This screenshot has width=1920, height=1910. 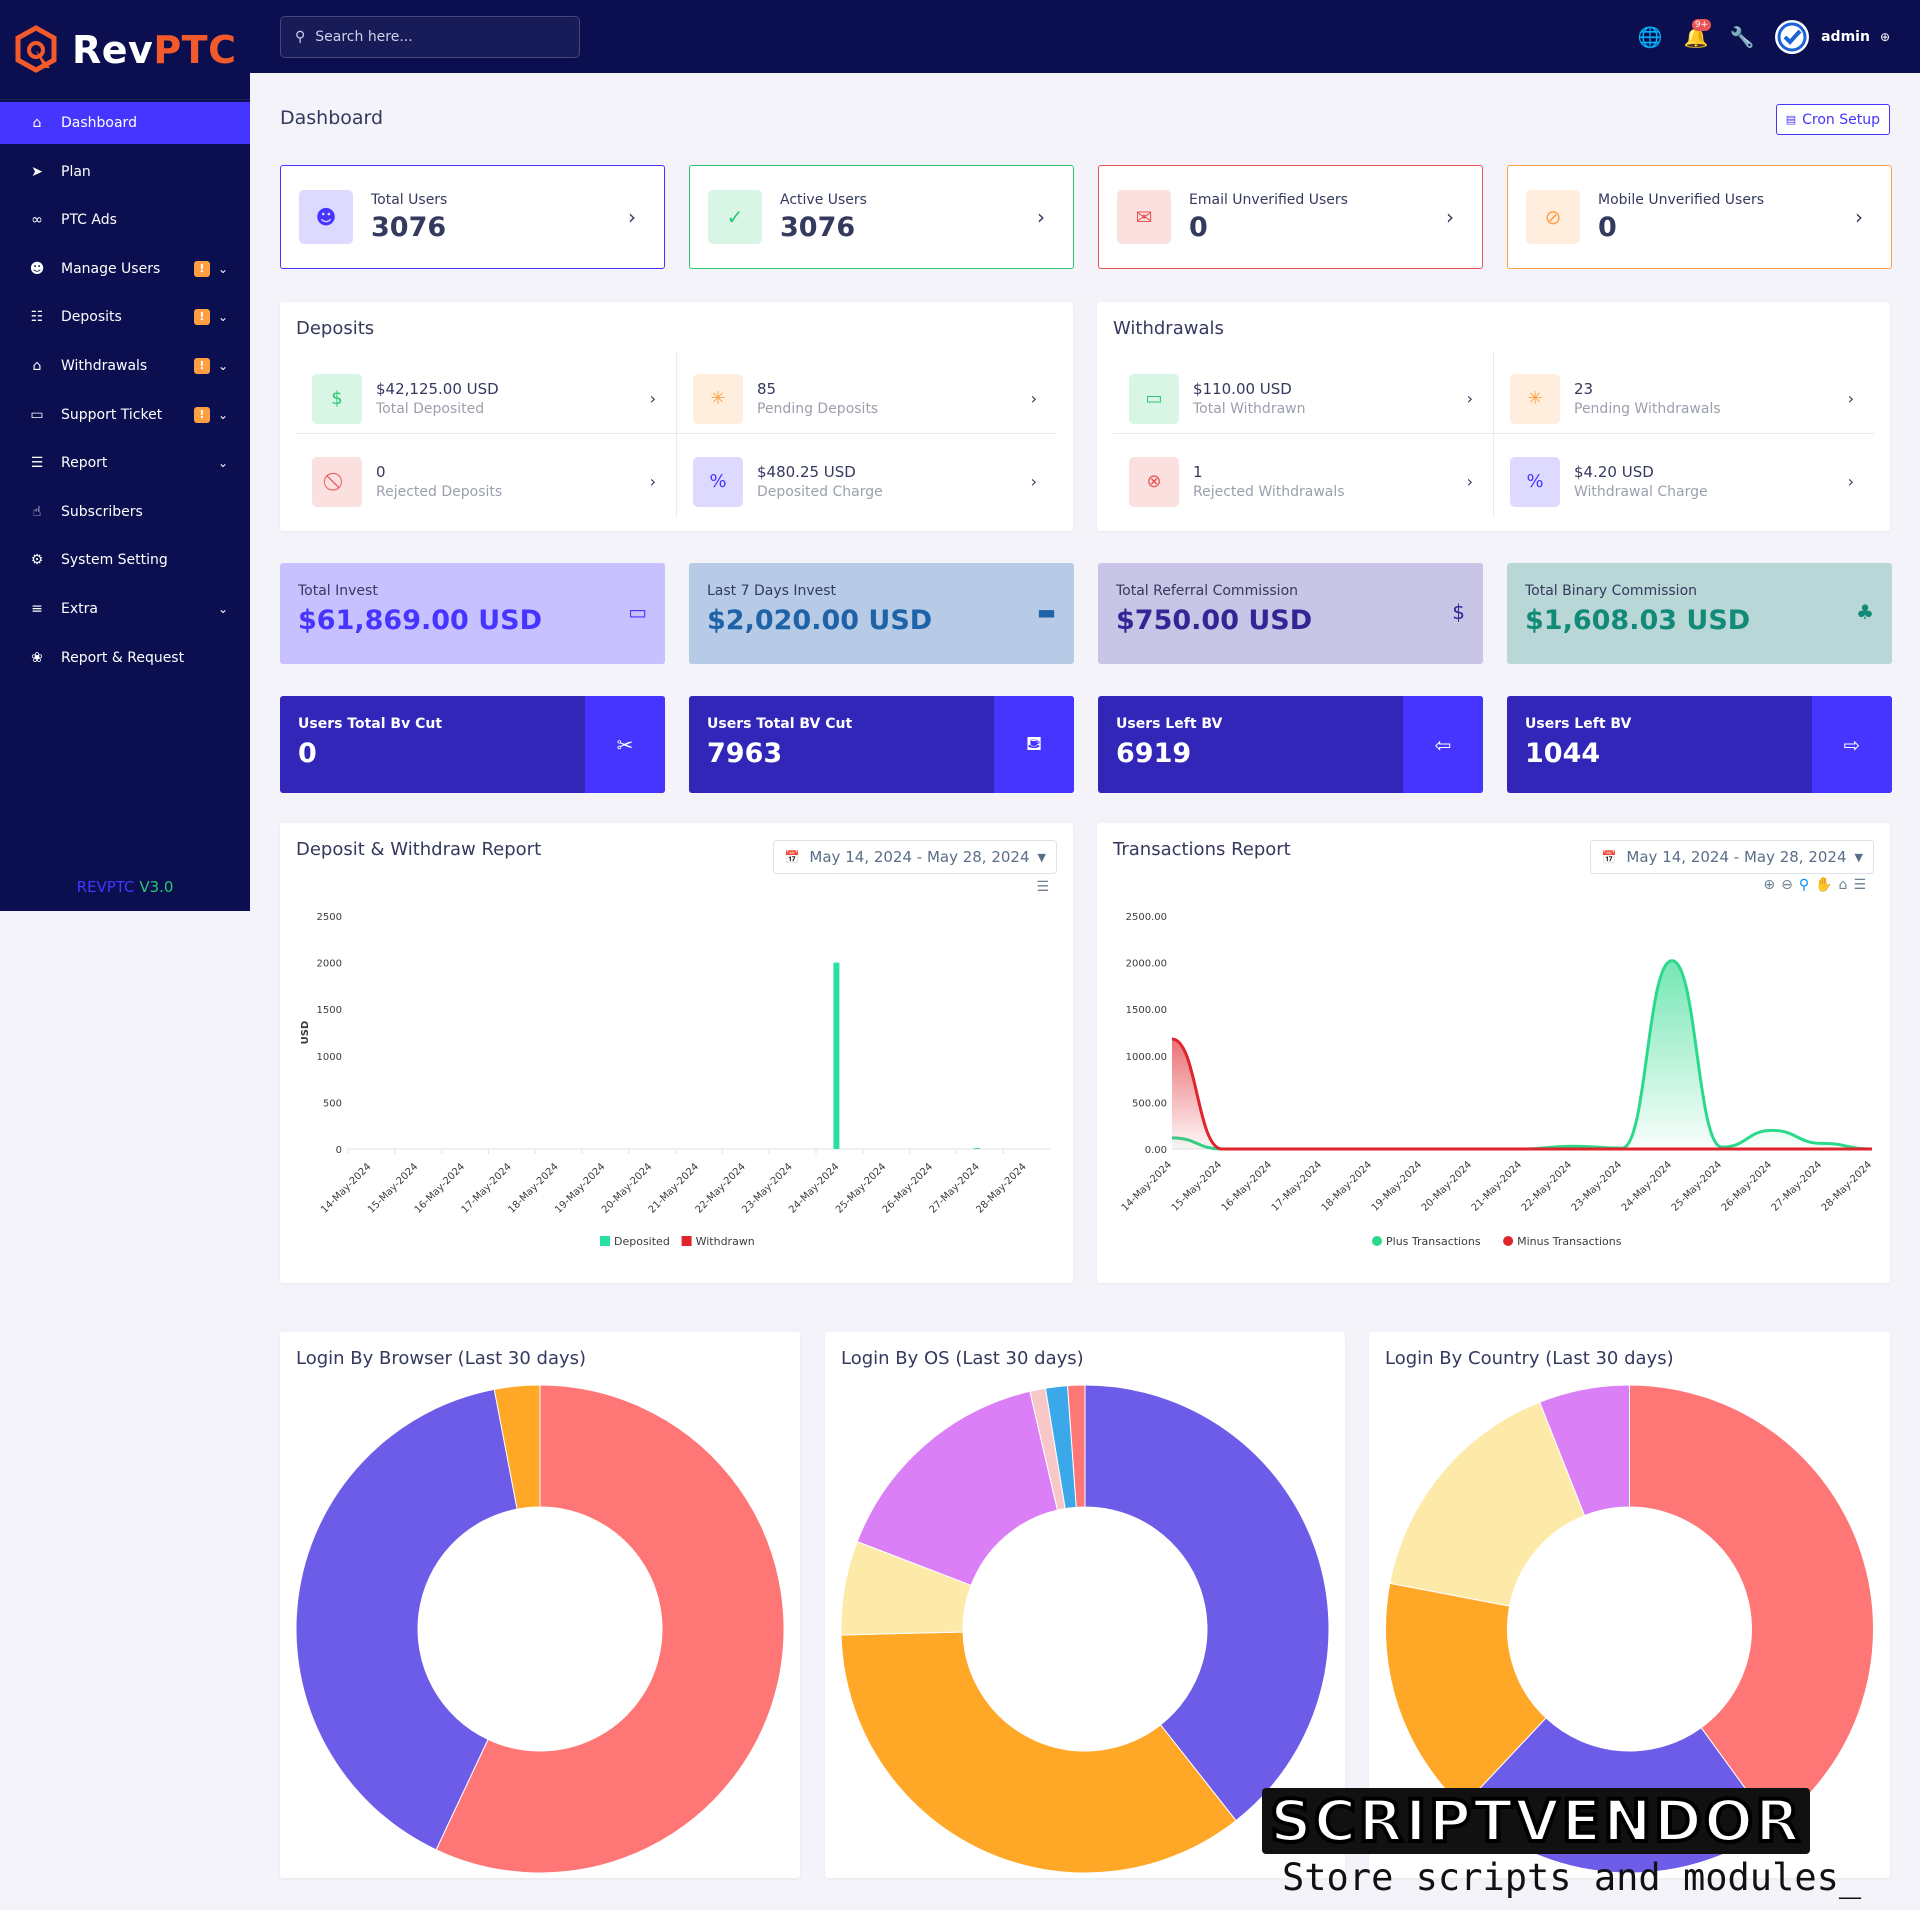 I want to click on zoom-select-icon: ⚲, so click(x=1804, y=885).